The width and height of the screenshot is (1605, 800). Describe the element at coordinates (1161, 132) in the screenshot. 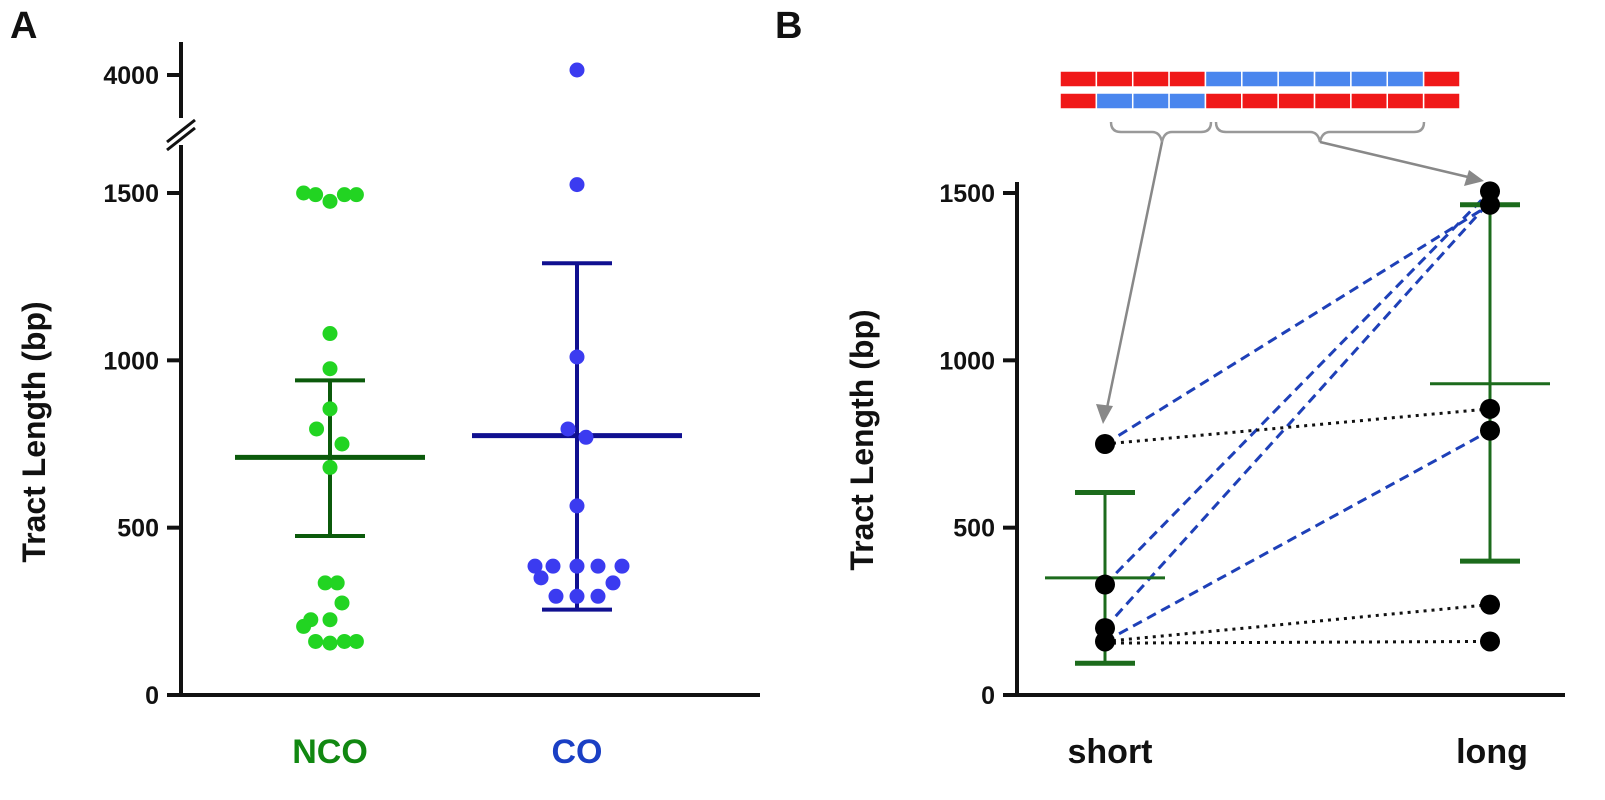

I see `short-tract-bracket` at that location.